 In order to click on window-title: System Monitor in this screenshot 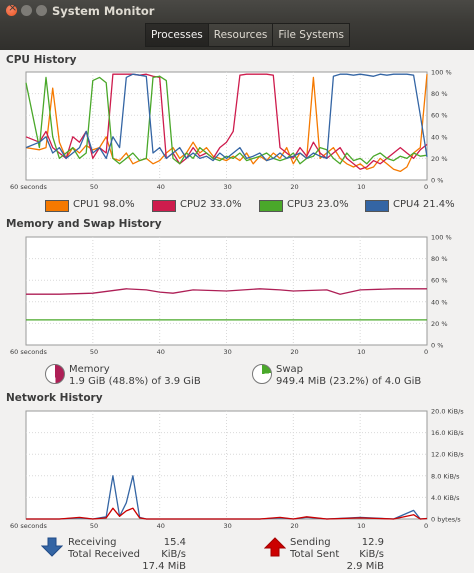, I will do `click(103, 11)`.